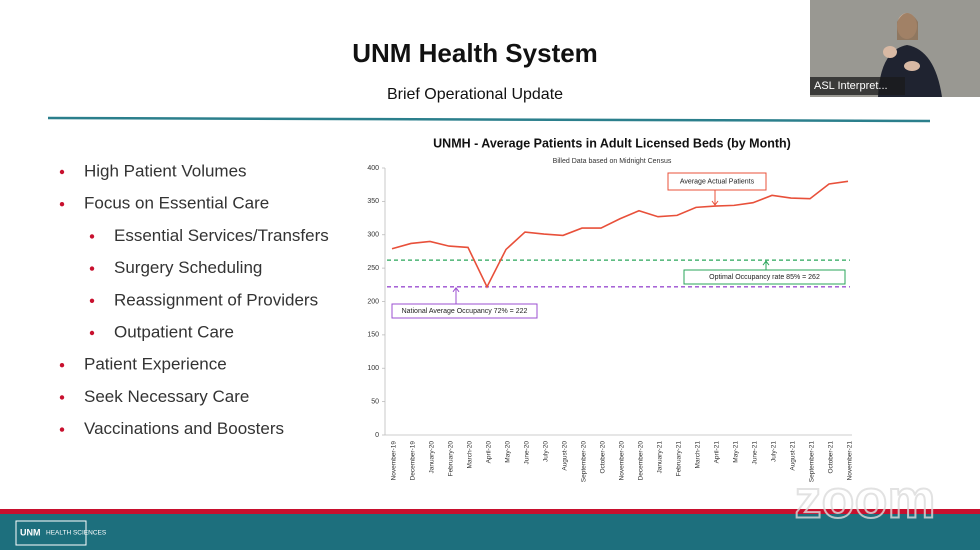  Describe the element at coordinates (907, 26) in the screenshot. I see `person-hair` at that location.